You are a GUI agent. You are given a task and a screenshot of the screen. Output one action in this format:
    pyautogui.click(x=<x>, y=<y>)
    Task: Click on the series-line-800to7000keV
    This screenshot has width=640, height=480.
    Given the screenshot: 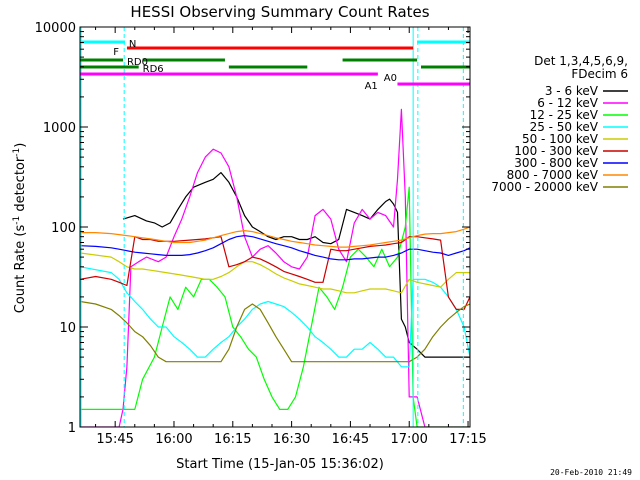 What is the action you would take?
    pyautogui.click(x=275, y=237)
    